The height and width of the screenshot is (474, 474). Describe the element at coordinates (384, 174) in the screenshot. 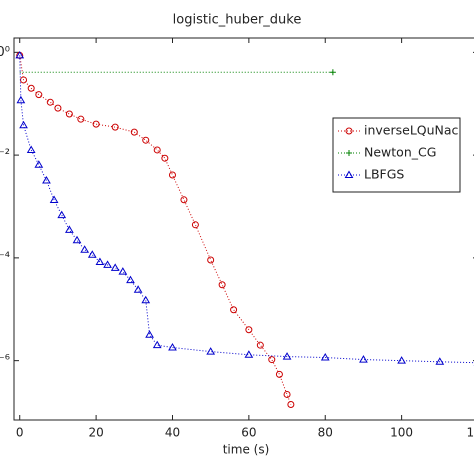

I see `legend-label: LBFGS` at that location.